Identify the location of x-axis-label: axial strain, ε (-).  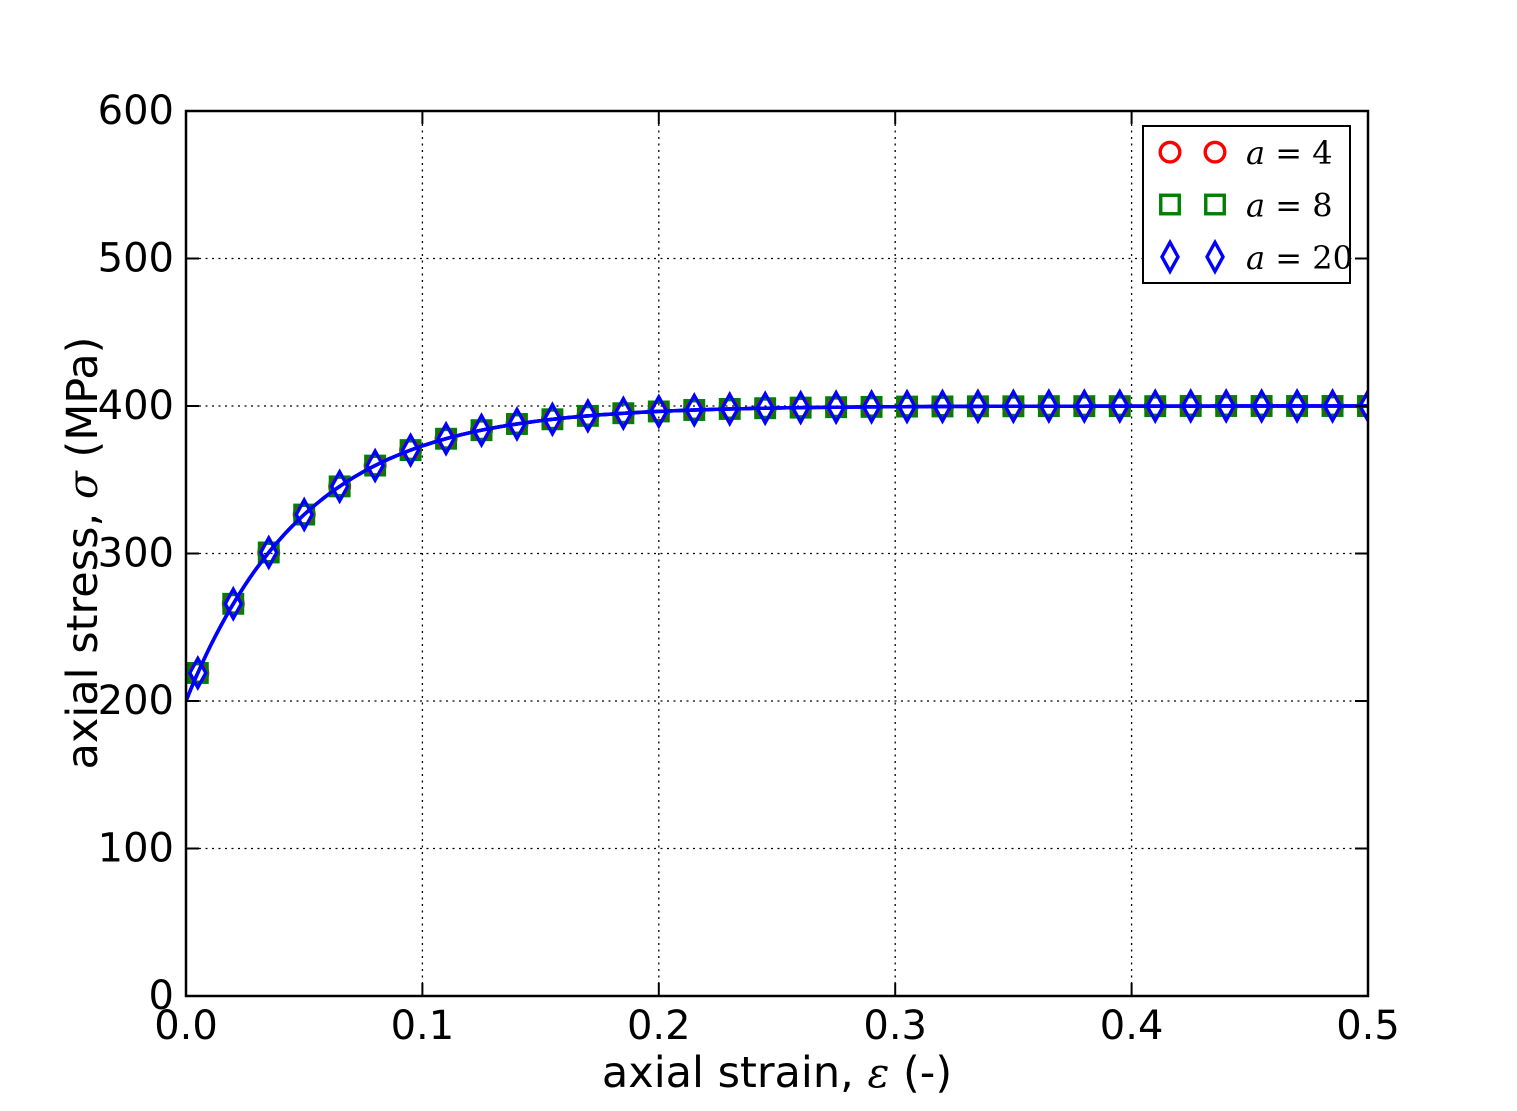
(777, 1073).